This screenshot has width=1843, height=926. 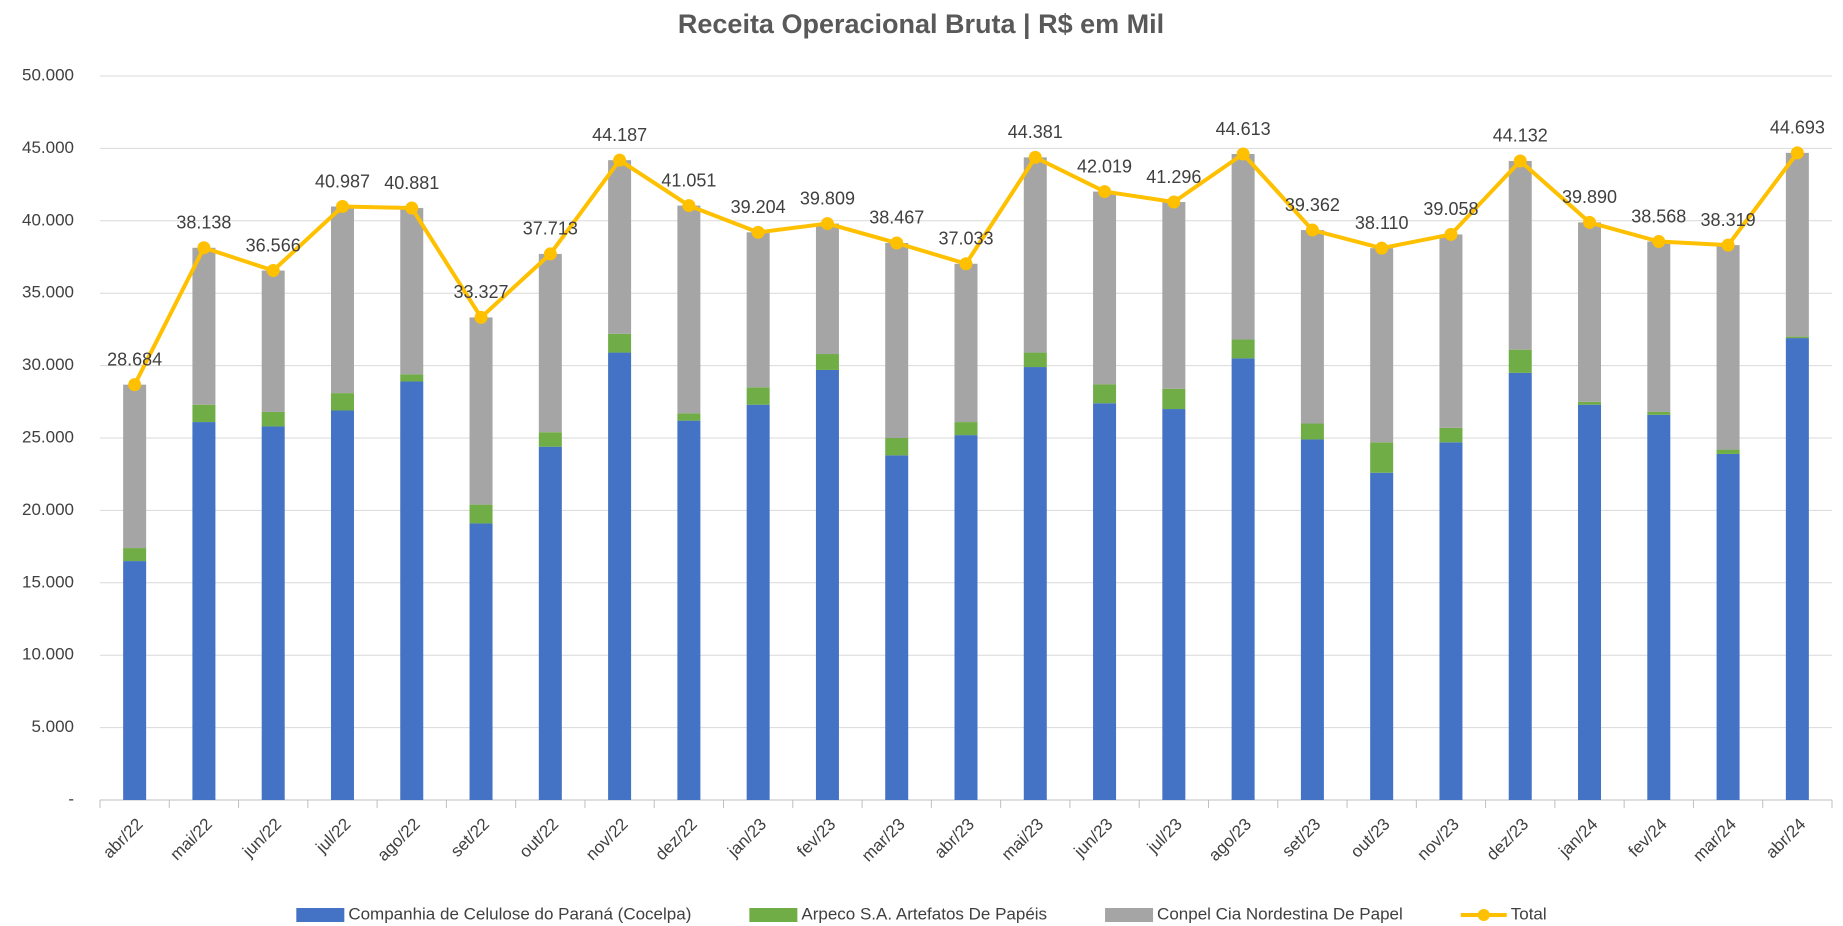 What do you see at coordinates (954, 839) in the screenshot?
I see `x-tick-label: abr/23` at bounding box center [954, 839].